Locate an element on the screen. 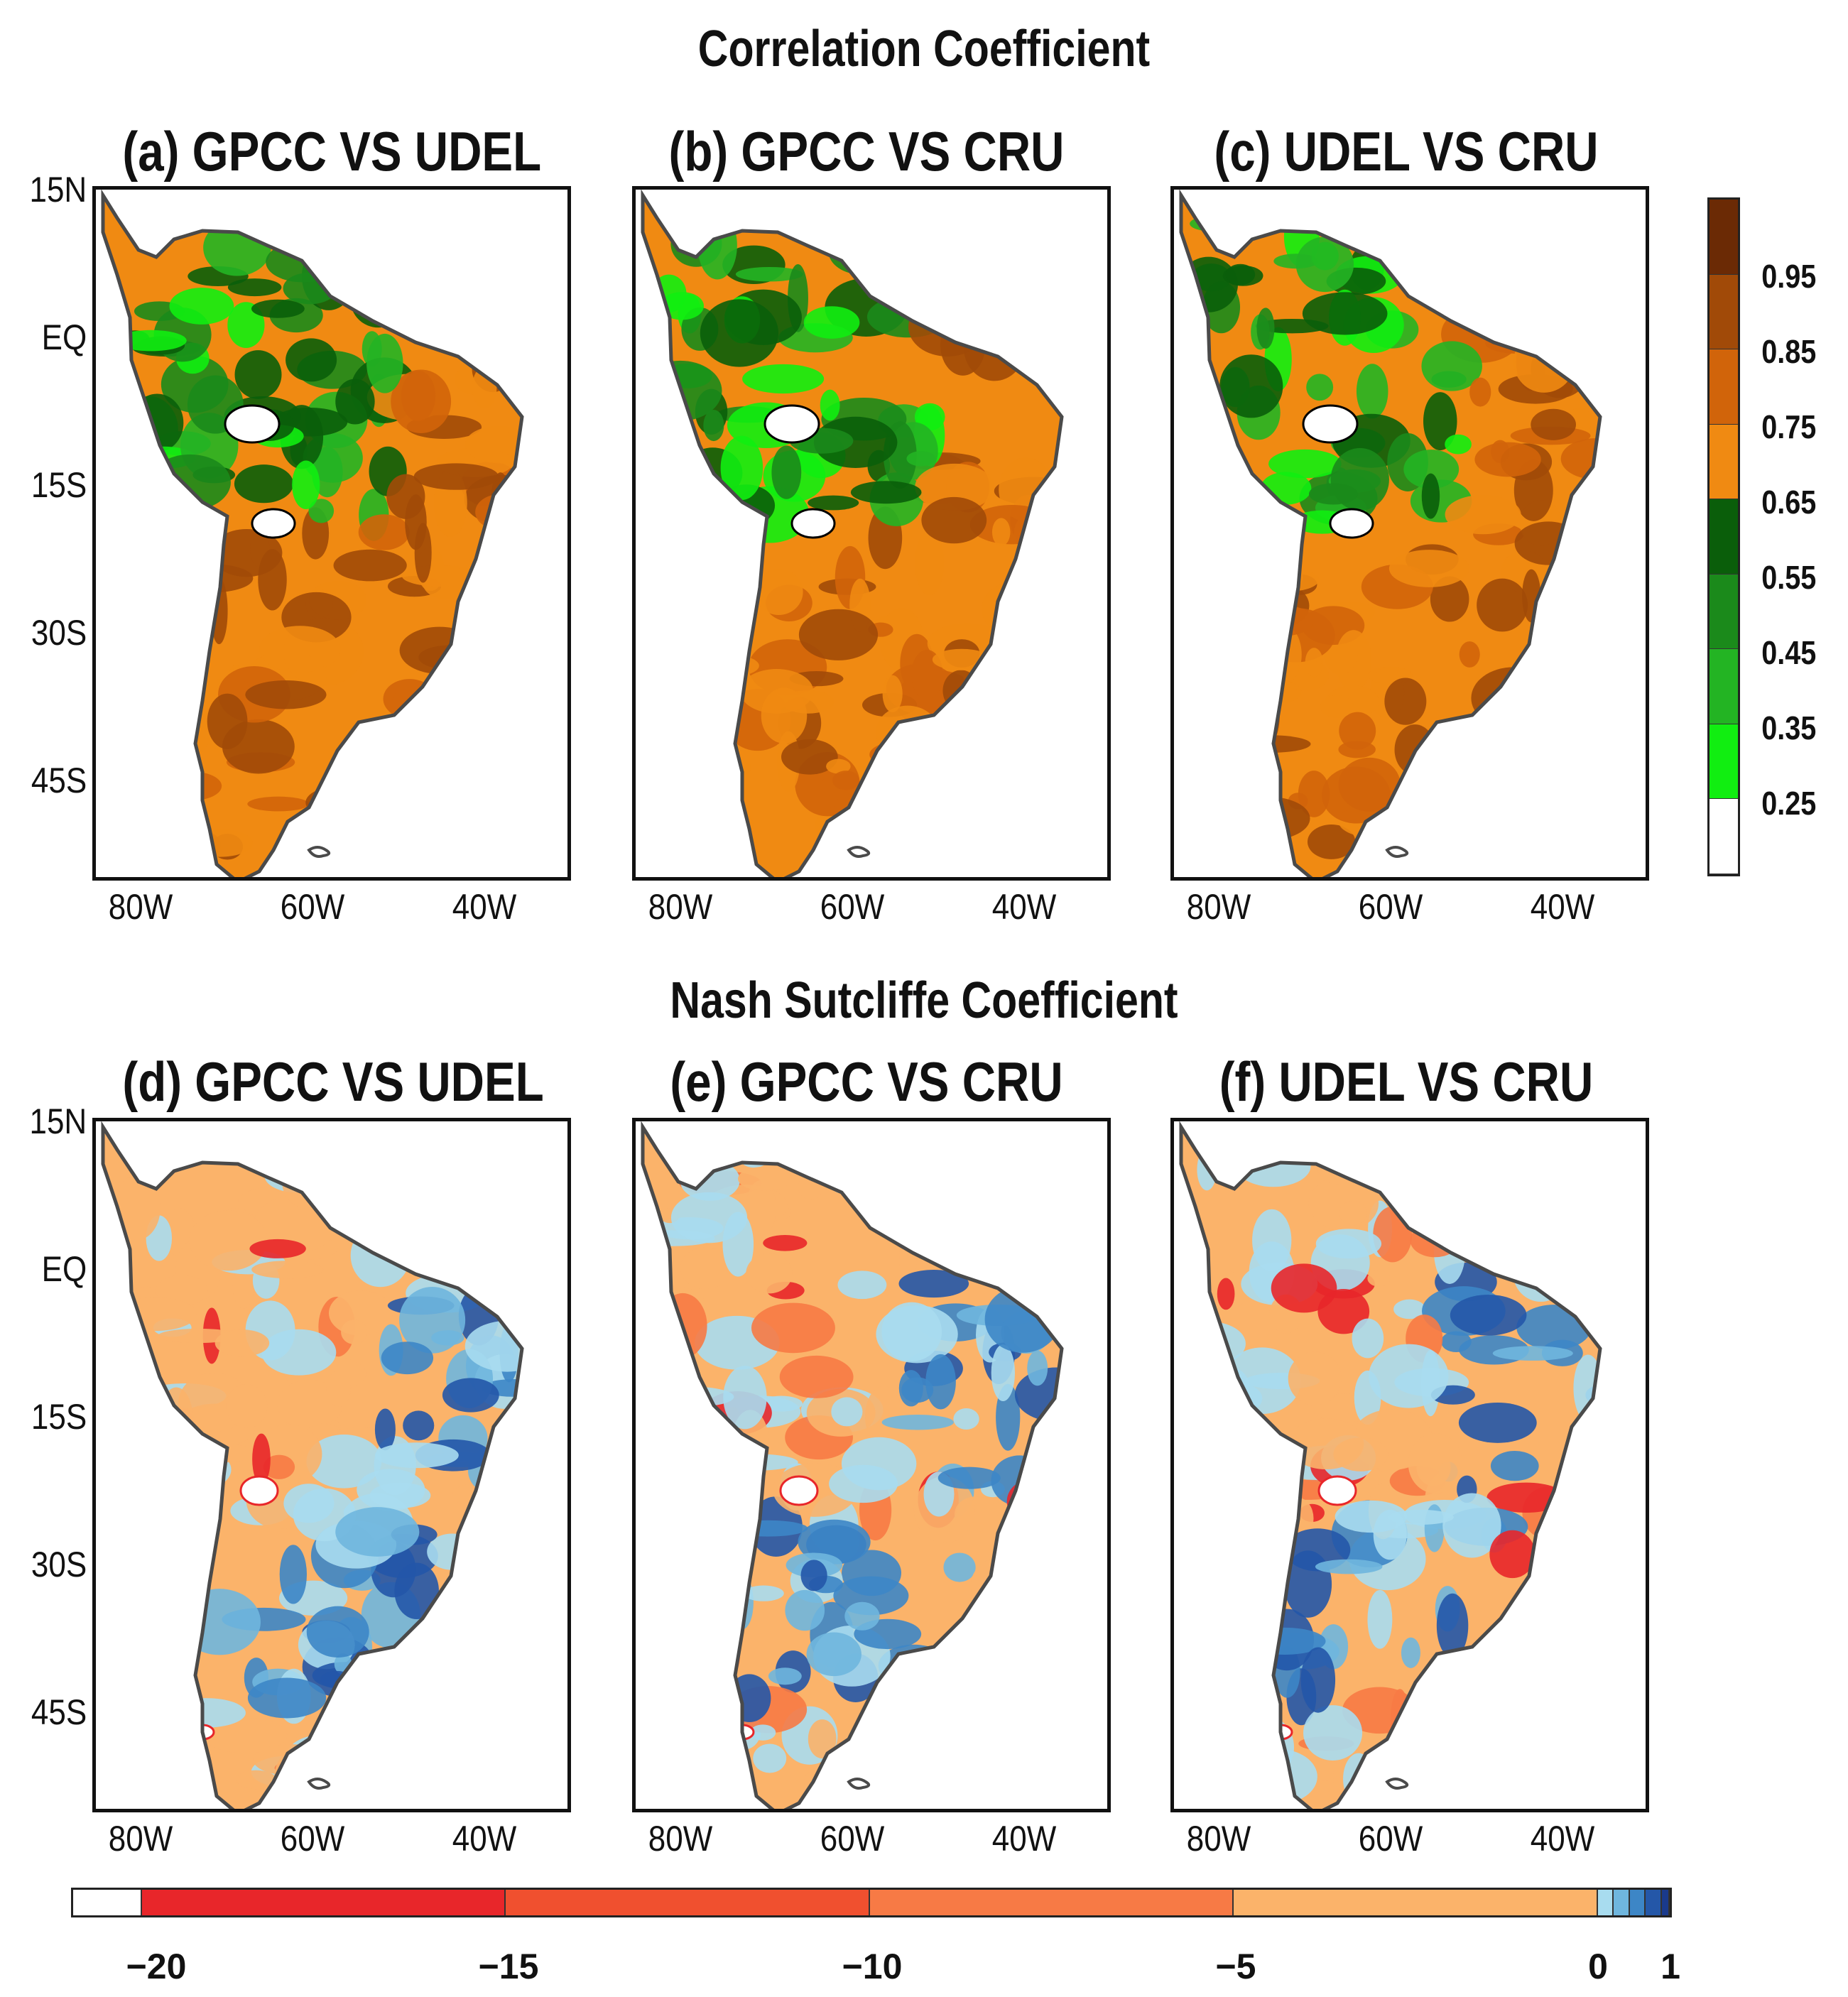 The width and height of the screenshot is (1848, 1997). lat-tick-eq: EQ is located at coordinates (64, 1269).